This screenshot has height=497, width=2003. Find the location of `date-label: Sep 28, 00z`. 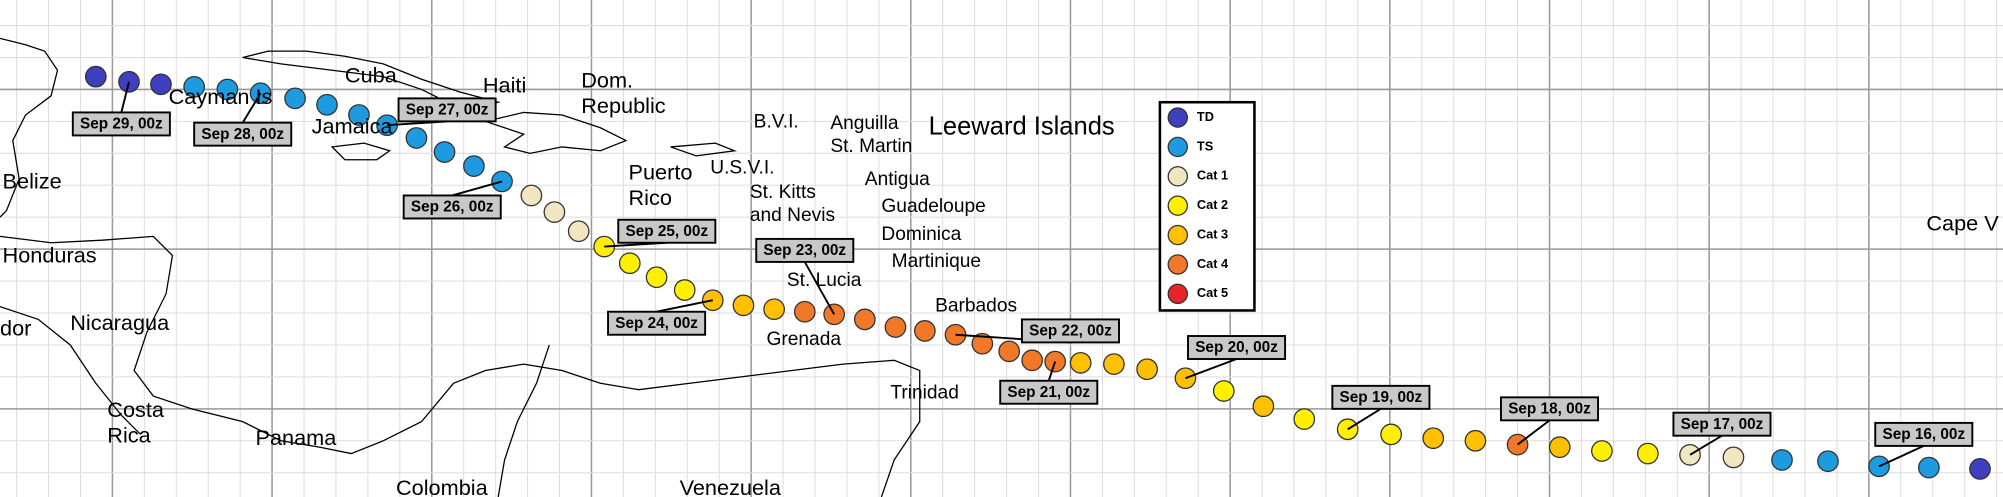

date-label: Sep 28, 00z is located at coordinates (242, 134).